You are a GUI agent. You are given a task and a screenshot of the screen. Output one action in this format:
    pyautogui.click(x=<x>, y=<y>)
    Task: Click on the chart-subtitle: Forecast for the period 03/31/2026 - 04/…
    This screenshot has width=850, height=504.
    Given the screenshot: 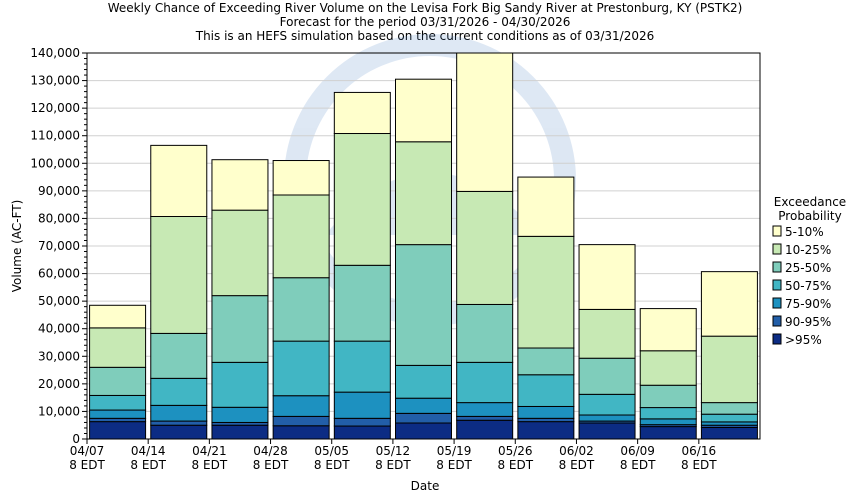 What is the action you would take?
    pyautogui.click(x=425, y=22)
    